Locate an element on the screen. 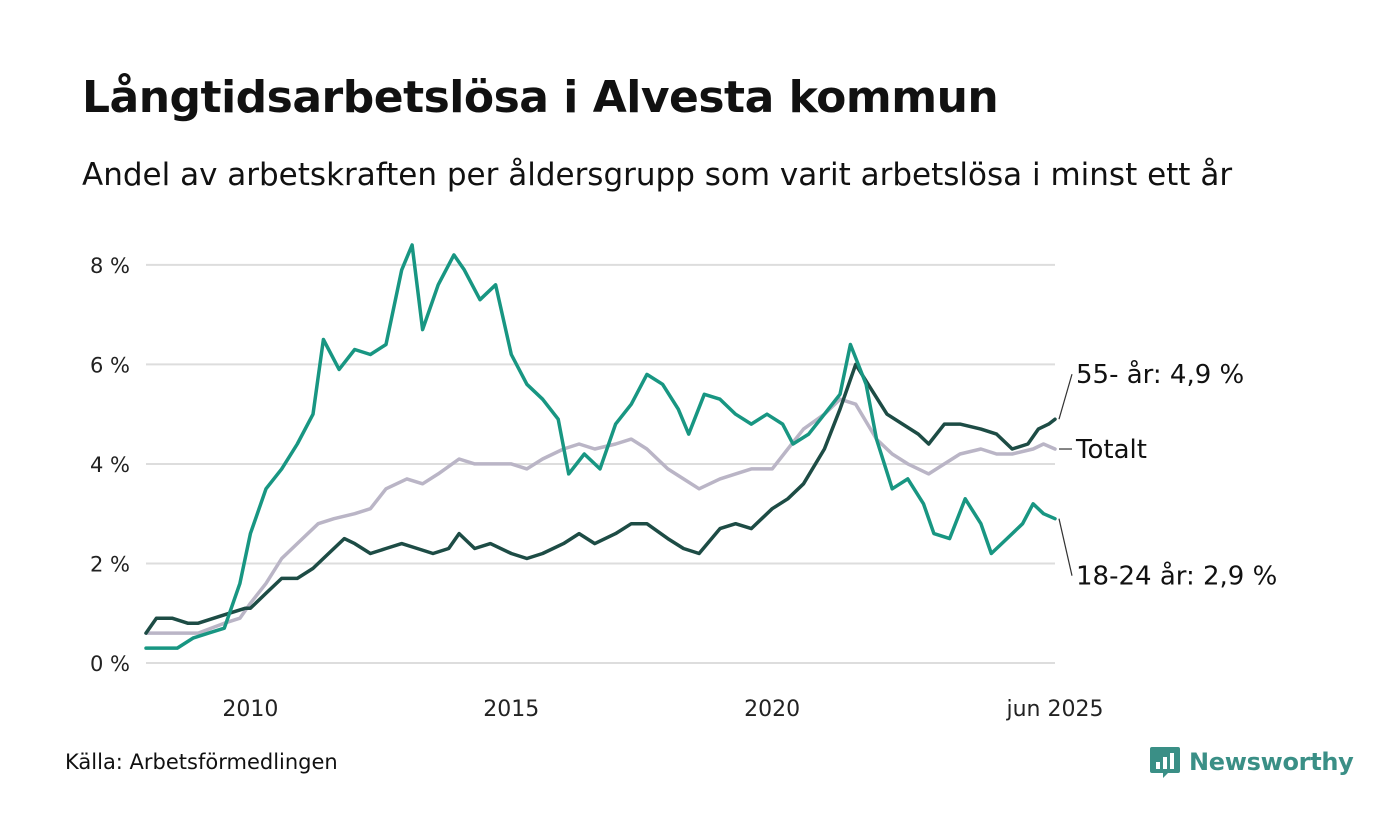  brand-logo: Newsworthy is located at coordinates (1251, 762).